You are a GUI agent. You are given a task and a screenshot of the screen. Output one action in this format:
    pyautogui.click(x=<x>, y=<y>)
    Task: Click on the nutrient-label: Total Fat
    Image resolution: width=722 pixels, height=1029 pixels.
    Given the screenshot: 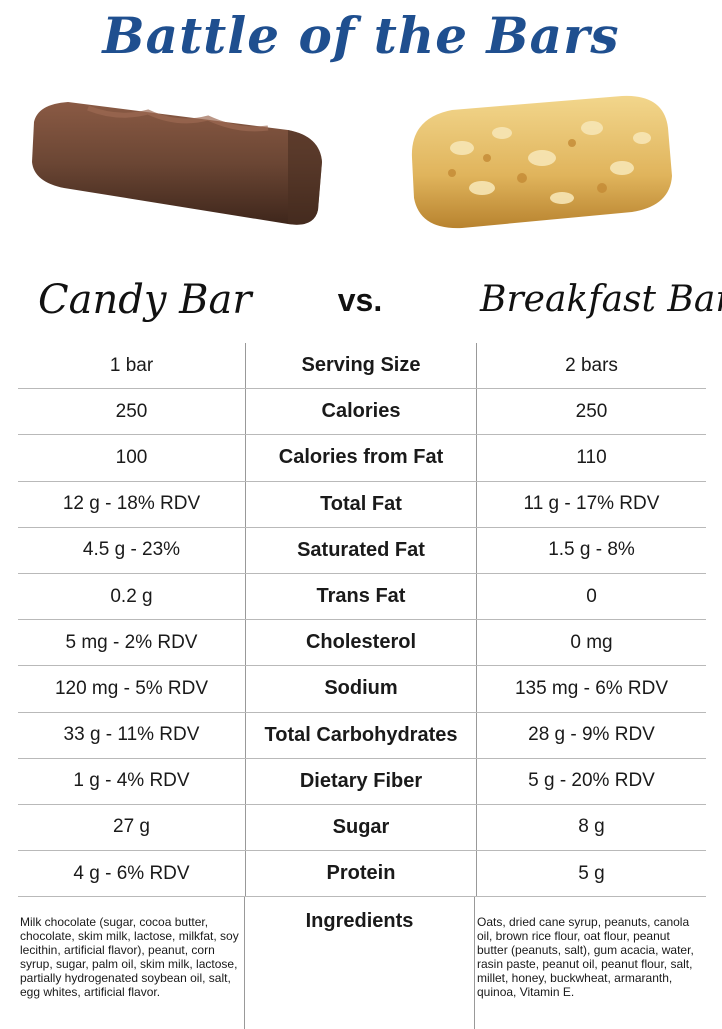 What is the action you would take?
    pyautogui.click(x=361, y=504)
    